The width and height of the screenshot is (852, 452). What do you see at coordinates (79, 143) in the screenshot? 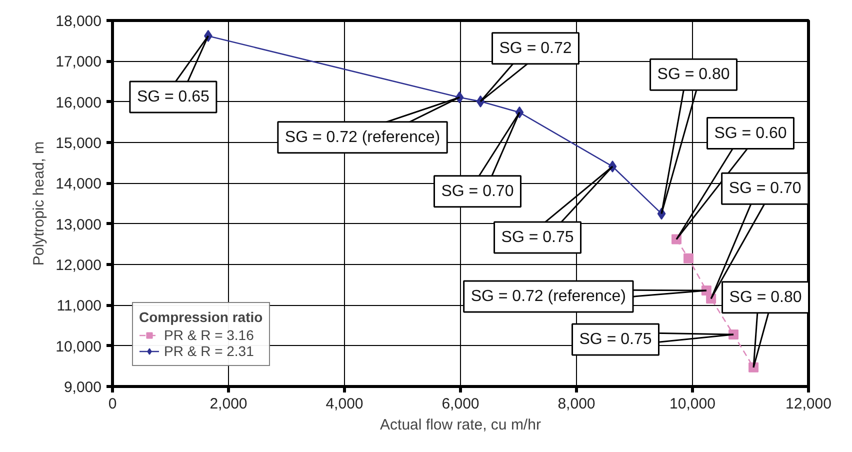
I see `y-tick-label: 15,000` at bounding box center [79, 143].